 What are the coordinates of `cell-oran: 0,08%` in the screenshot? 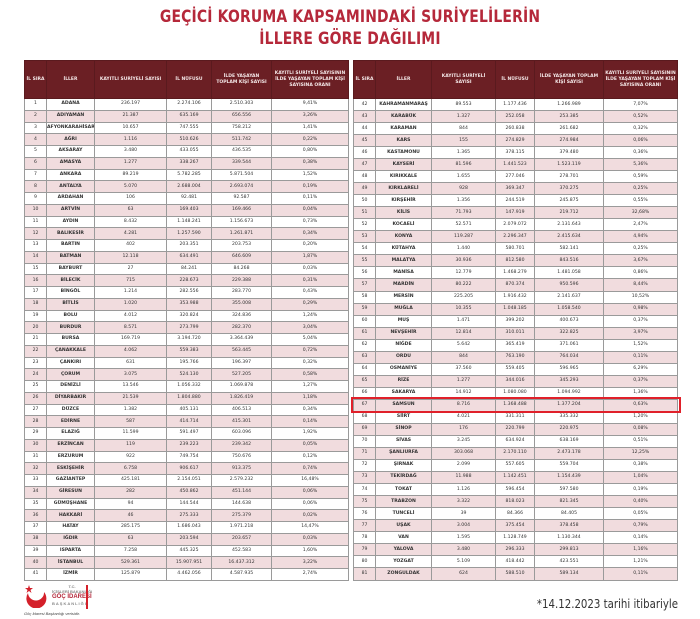 It's located at (640, 429).